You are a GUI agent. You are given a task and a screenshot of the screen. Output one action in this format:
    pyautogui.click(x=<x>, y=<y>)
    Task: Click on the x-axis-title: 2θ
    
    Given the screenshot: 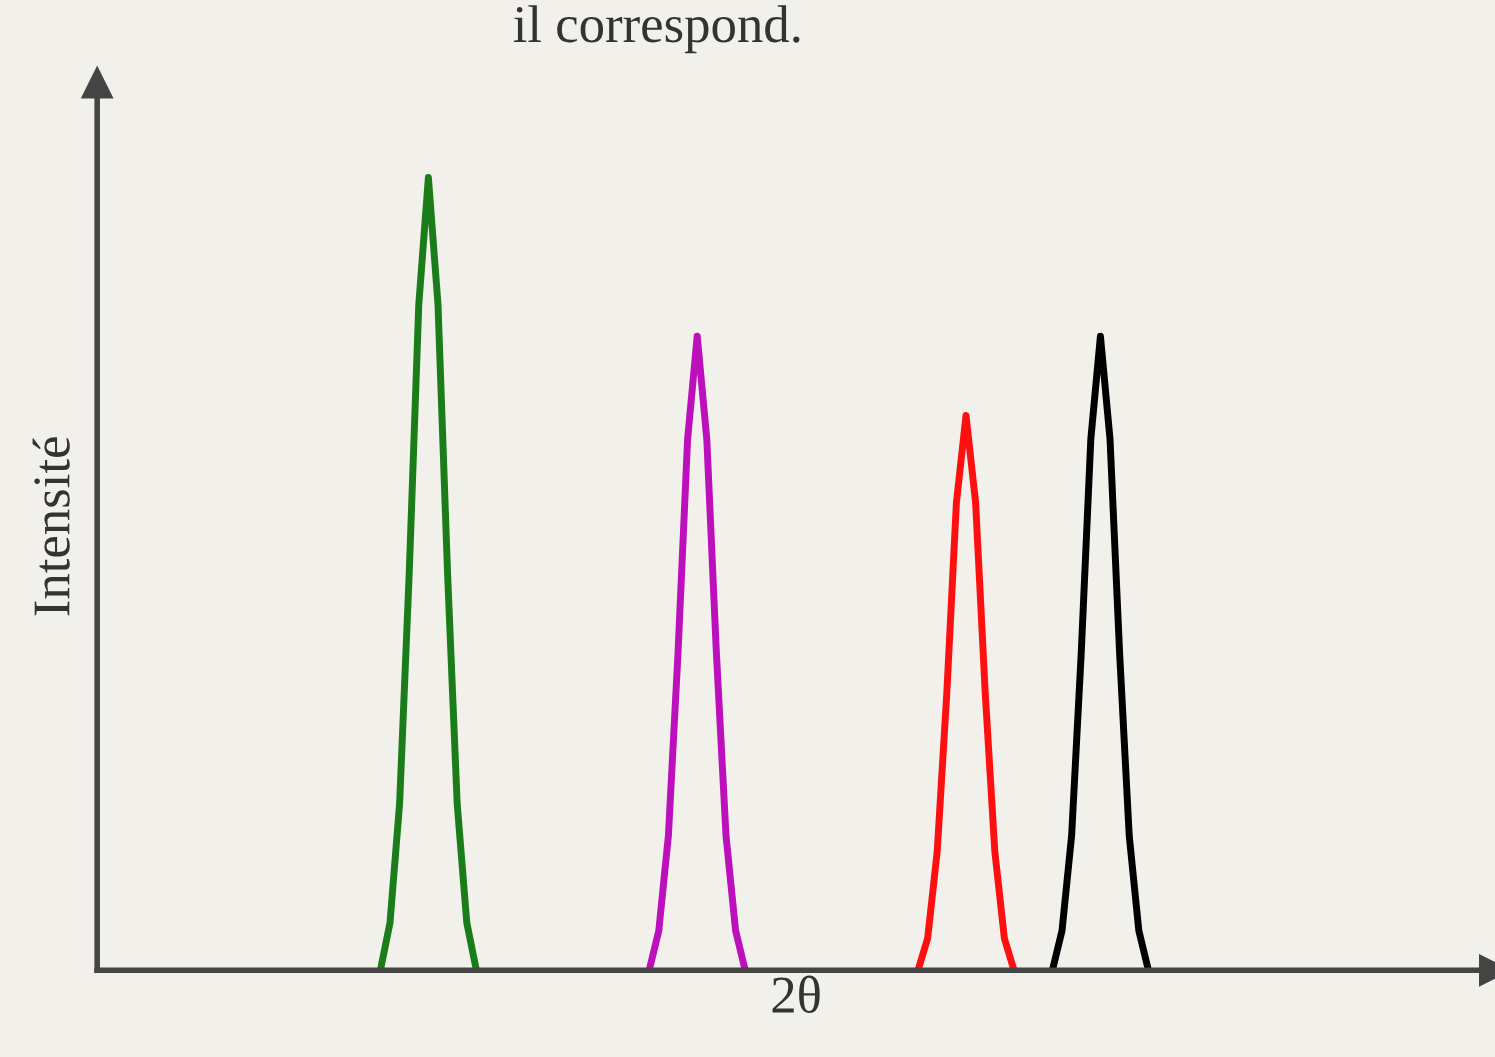 What is the action you would take?
    pyautogui.click(x=796, y=994)
    